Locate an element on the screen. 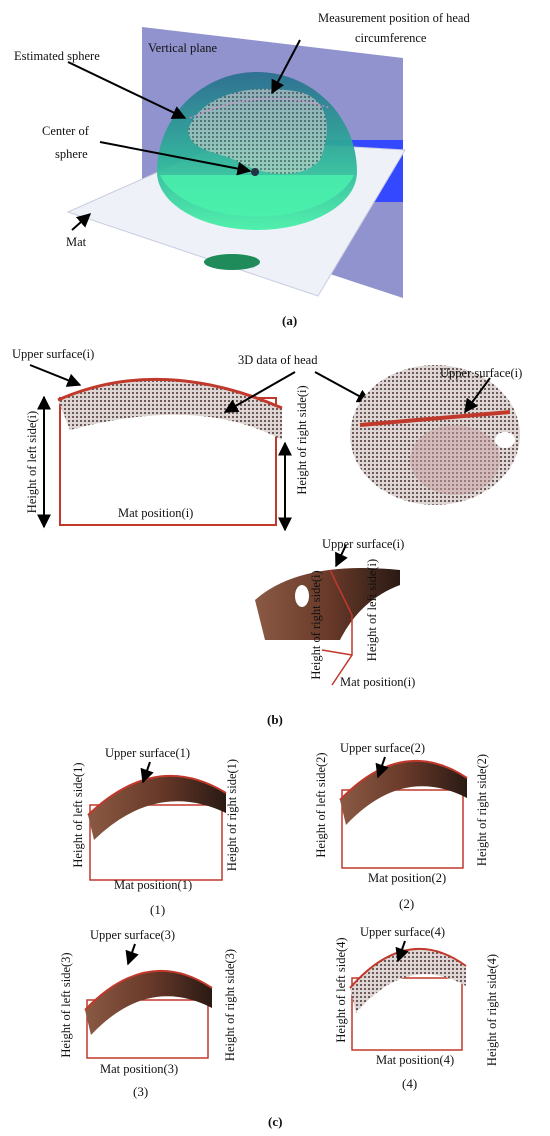 The width and height of the screenshot is (550, 1136). label: Mat is located at coordinates (76, 242).